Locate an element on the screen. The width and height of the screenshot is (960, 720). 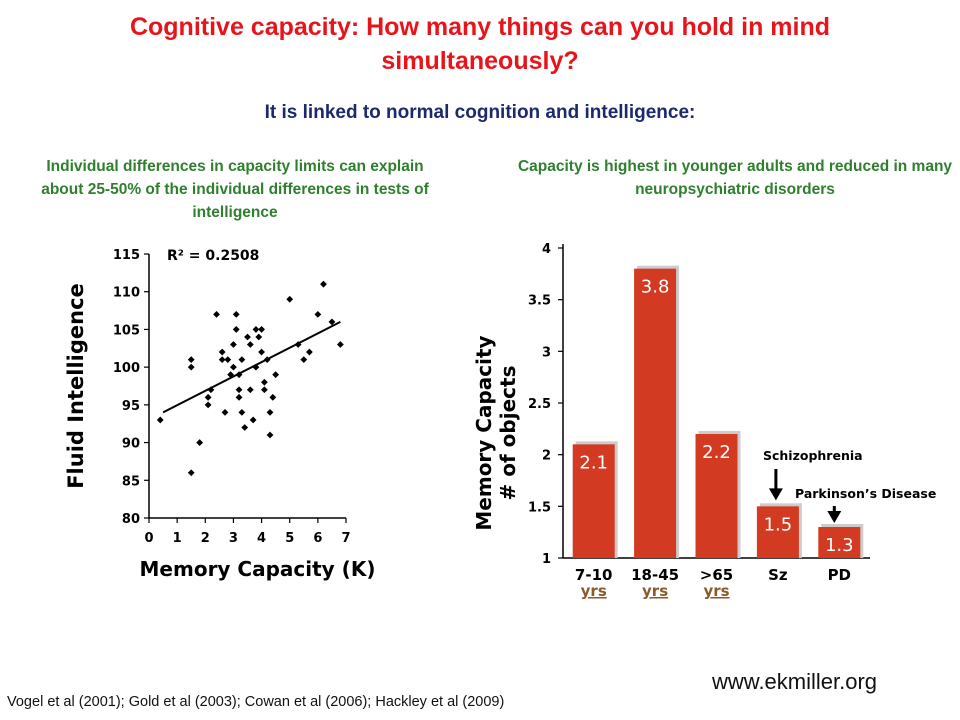
r-squared-annotation: R² = 0.2508 is located at coordinates (213, 256).